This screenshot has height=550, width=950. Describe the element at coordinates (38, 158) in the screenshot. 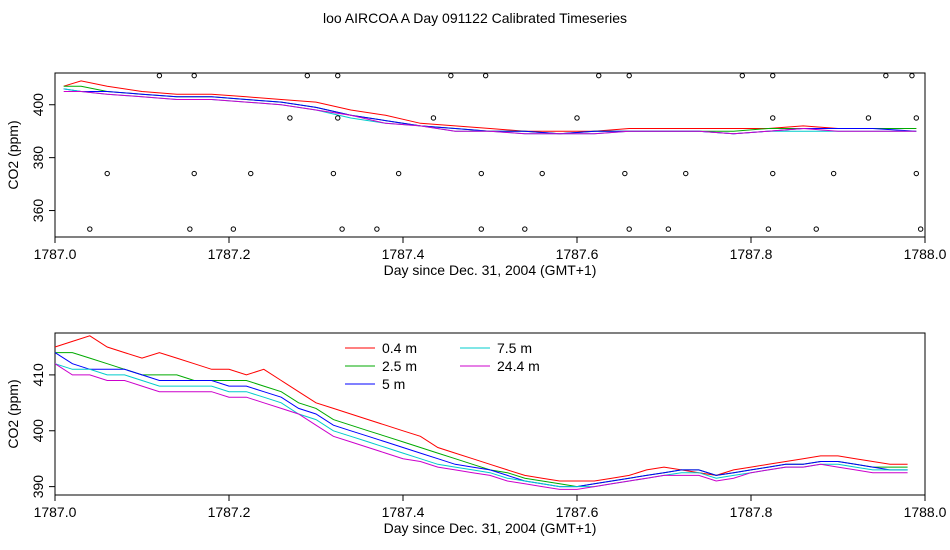

I see `chart-top-y-tick-label: 380` at that location.